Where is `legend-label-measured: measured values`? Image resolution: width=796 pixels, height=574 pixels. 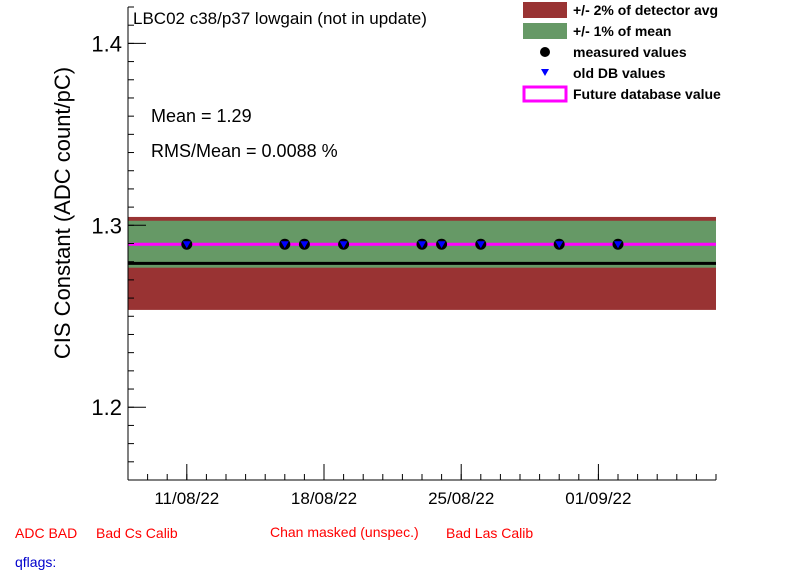
legend-label-measured: measured values is located at coordinates (630, 52).